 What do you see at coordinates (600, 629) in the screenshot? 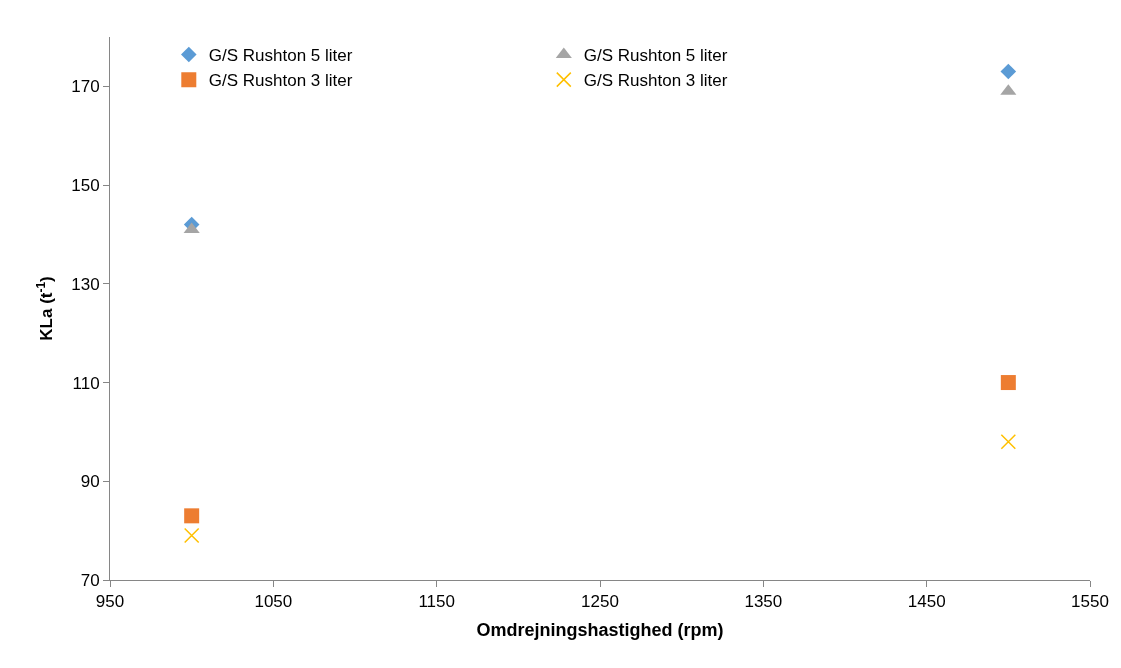
I see `x-axis-title: Omdrejningshastighed (rpm)` at bounding box center [600, 629].